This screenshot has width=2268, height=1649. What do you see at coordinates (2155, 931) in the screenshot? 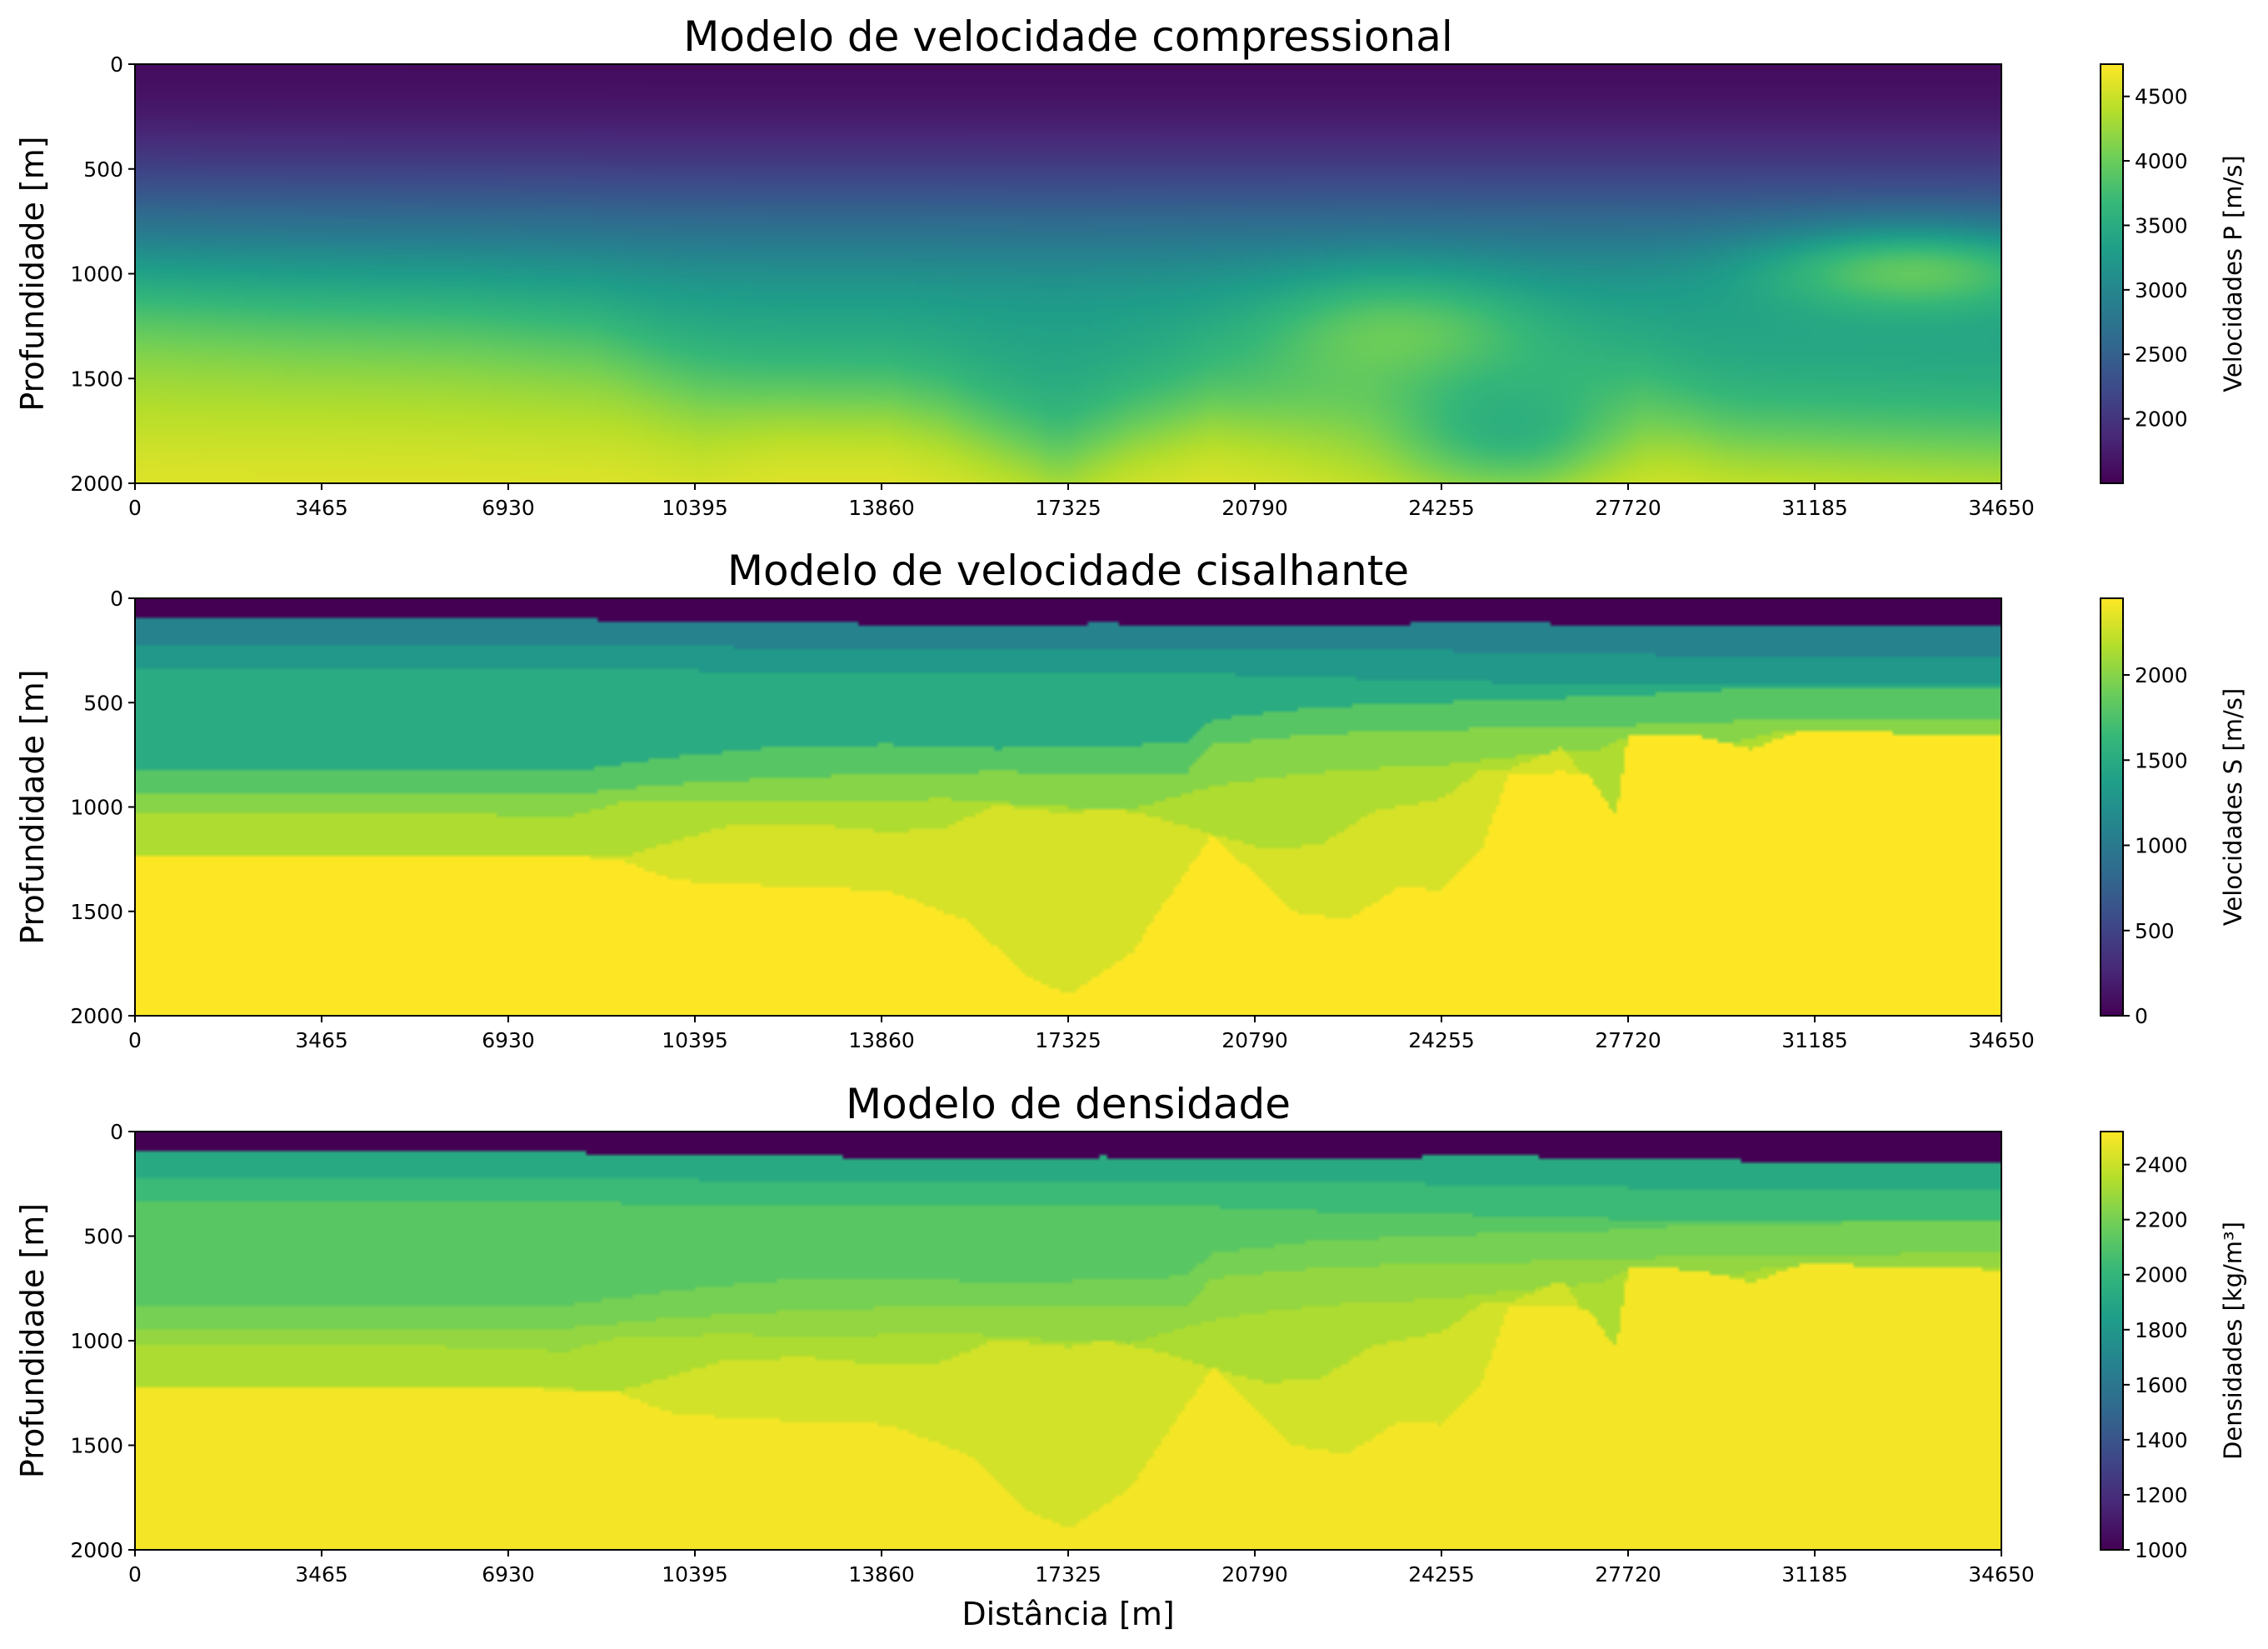
I see `colorbar-tick-label: 500` at bounding box center [2155, 931].